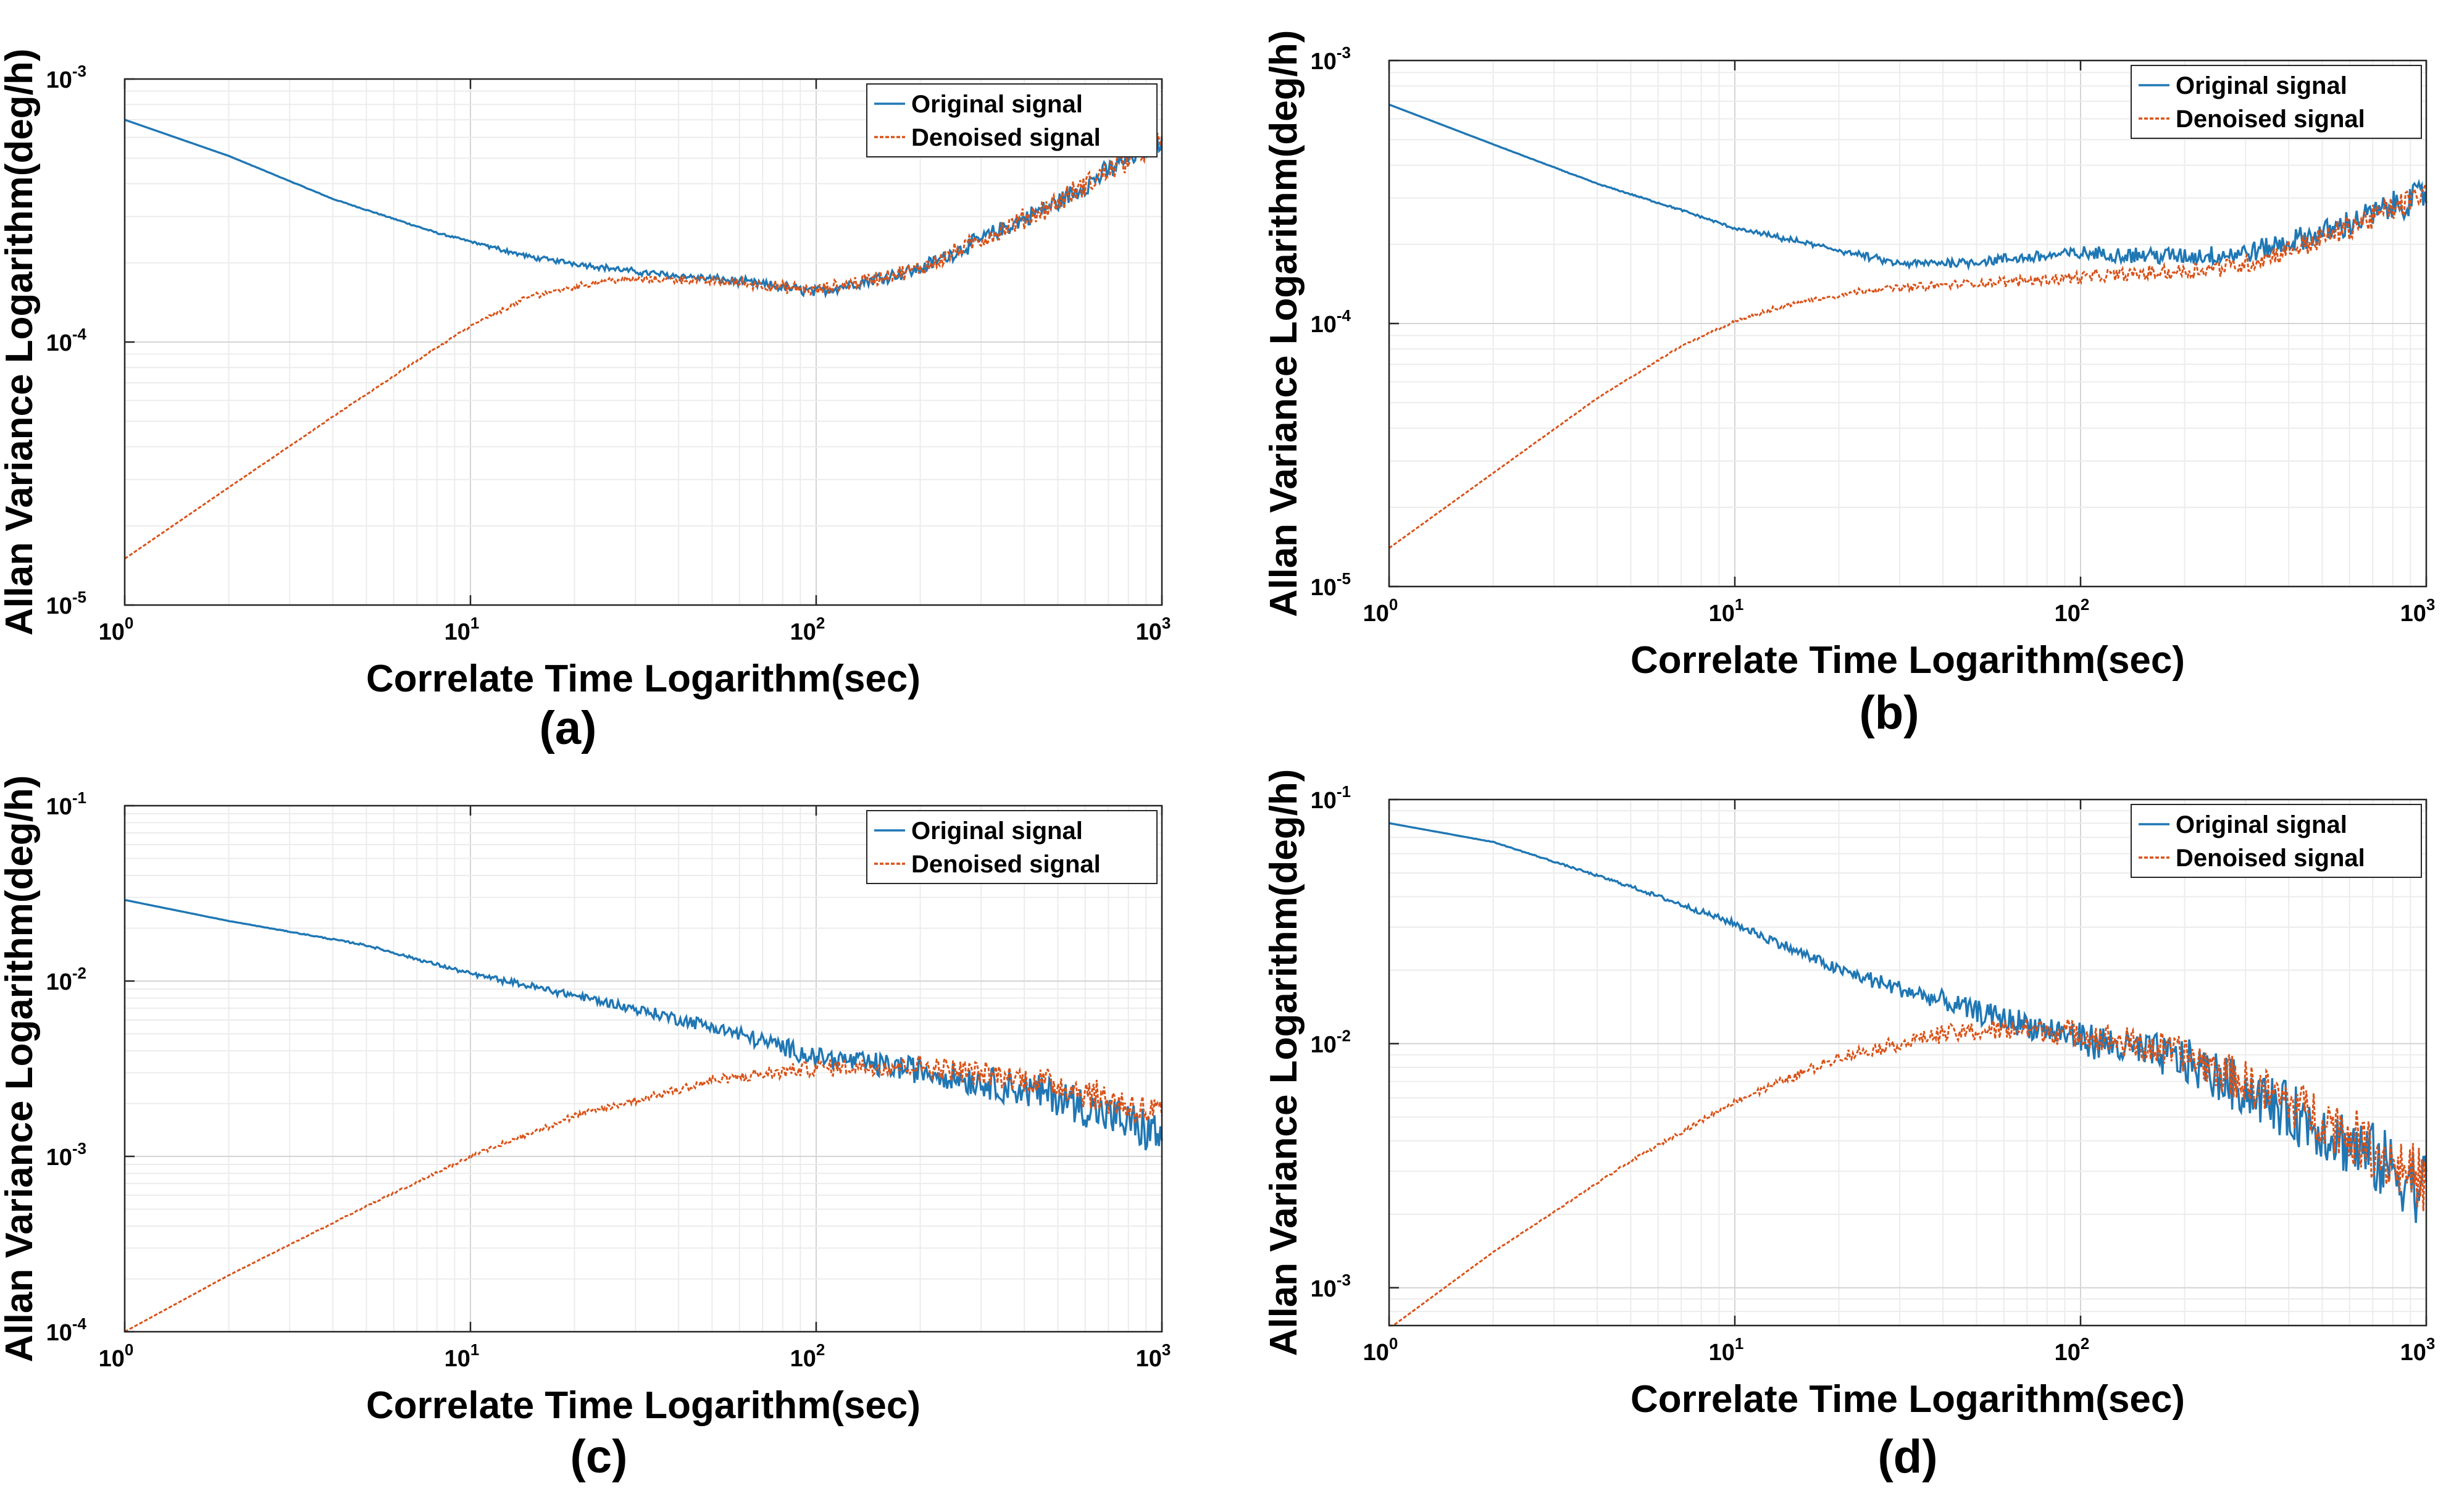  Describe the element at coordinates (1907, 1457) in the screenshot. I see `panel-label: (d)` at that location.